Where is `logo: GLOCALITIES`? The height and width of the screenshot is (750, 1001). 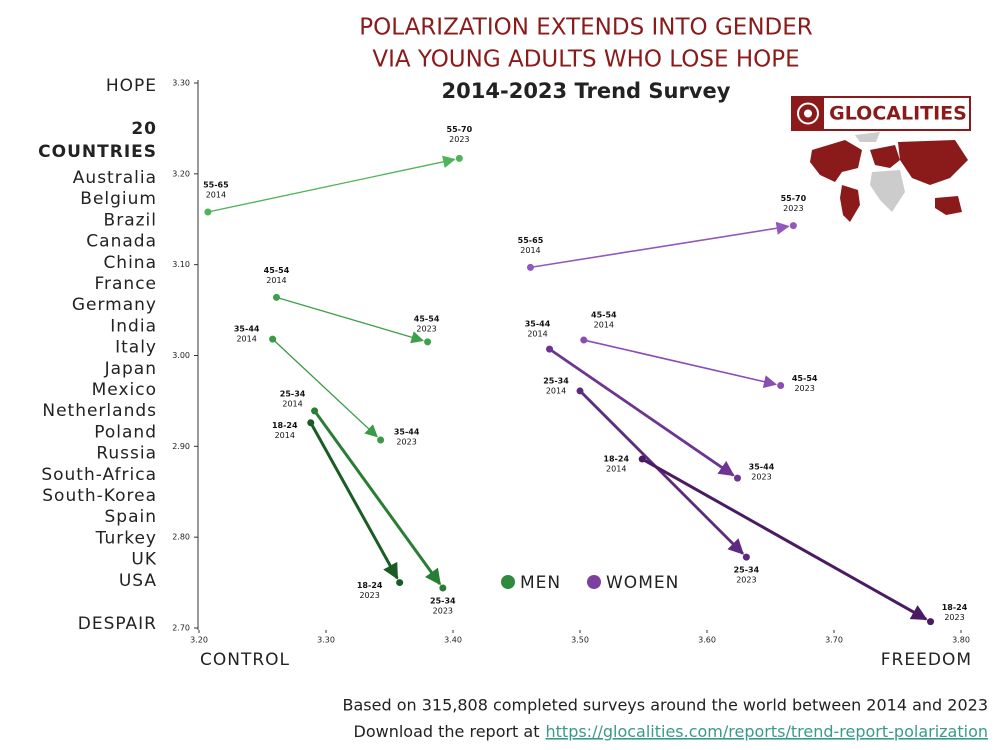 logo: GLOCALITIES is located at coordinates (881, 113).